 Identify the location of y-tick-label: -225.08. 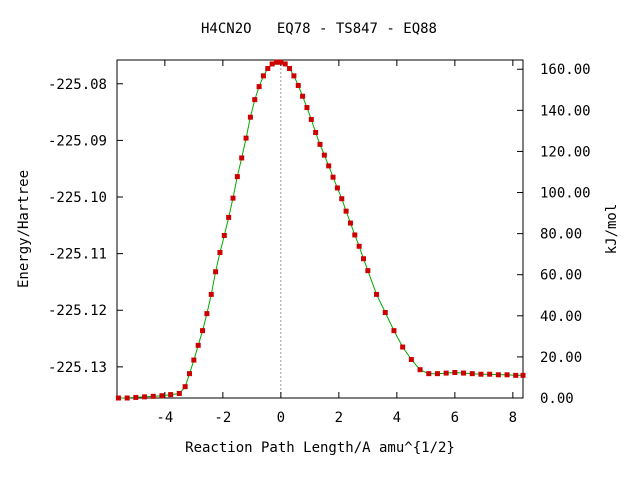
(77, 85).